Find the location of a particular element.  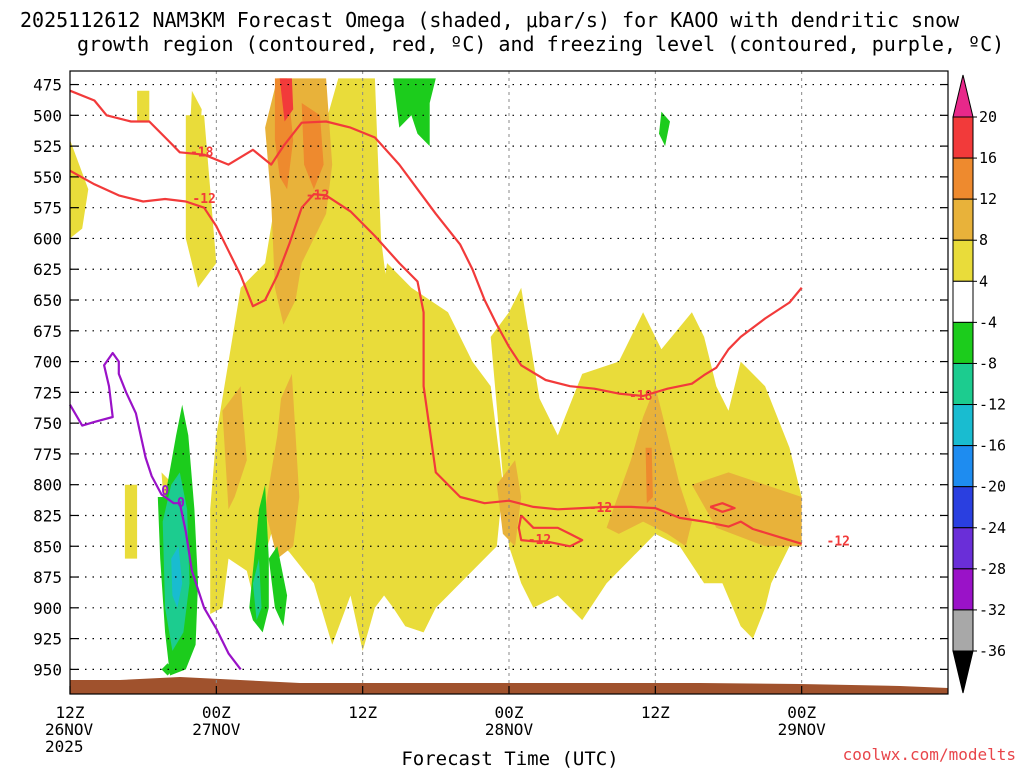

colorbar-label-16: 16 is located at coordinates (988, 158).